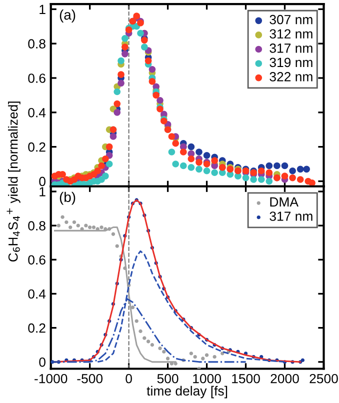 This screenshot has height=403, width=339. What do you see at coordinates (246, 379) in the screenshot?
I see `x-tick-label: 1500` at bounding box center [246, 379].